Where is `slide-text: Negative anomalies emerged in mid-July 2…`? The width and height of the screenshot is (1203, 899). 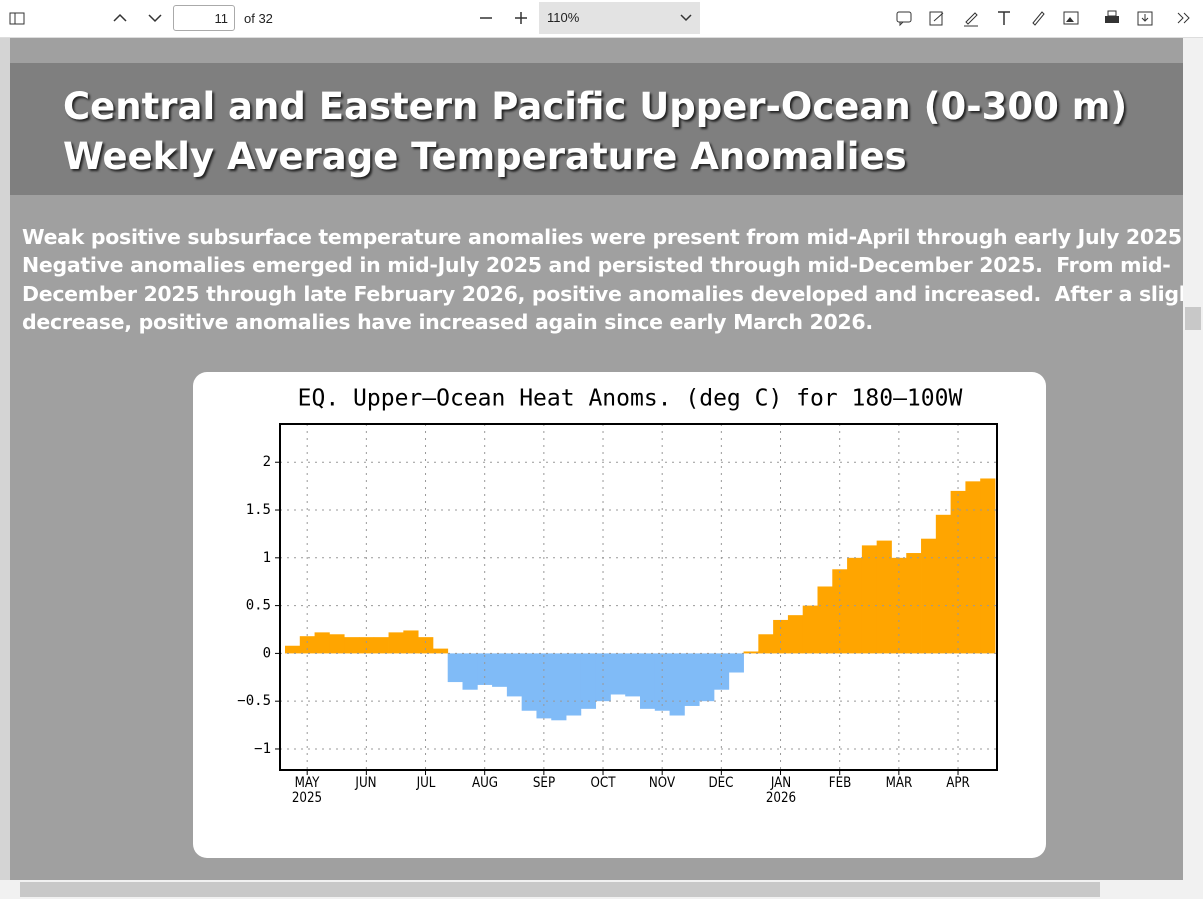 slide-text: Negative anomalies emerged in mid-July 2… is located at coordinates (596, 265).